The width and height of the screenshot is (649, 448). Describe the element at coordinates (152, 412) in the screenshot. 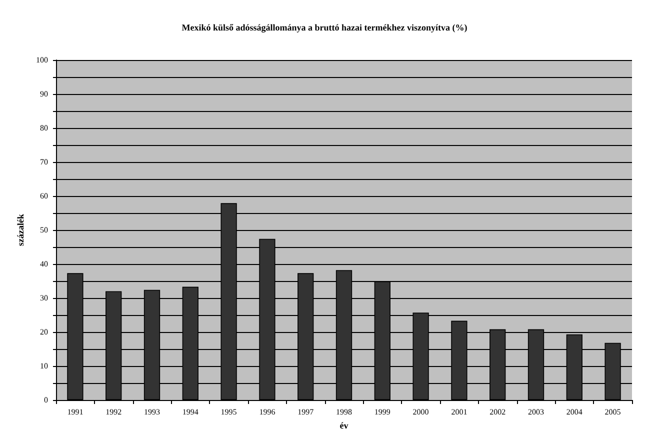

I see `x-tick-label: 1993` at that location.